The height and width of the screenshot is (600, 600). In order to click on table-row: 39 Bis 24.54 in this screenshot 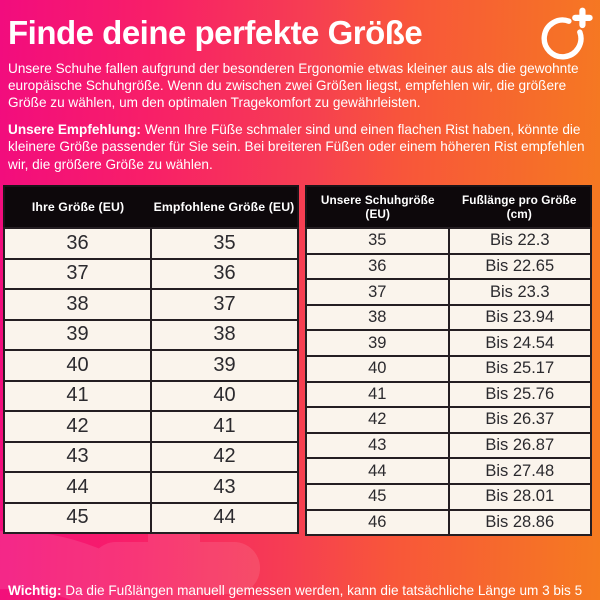, I will do `click(448, 343)`.